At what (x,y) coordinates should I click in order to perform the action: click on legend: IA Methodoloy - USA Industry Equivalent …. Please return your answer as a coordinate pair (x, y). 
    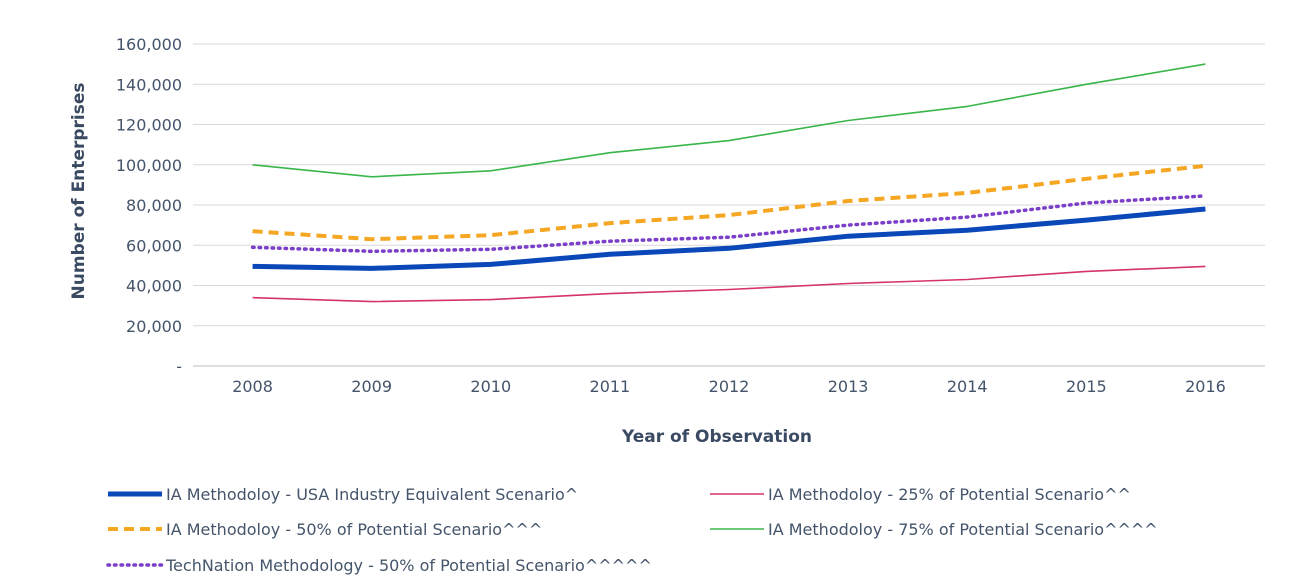
    Looking at the image, I should click on (632, 530).